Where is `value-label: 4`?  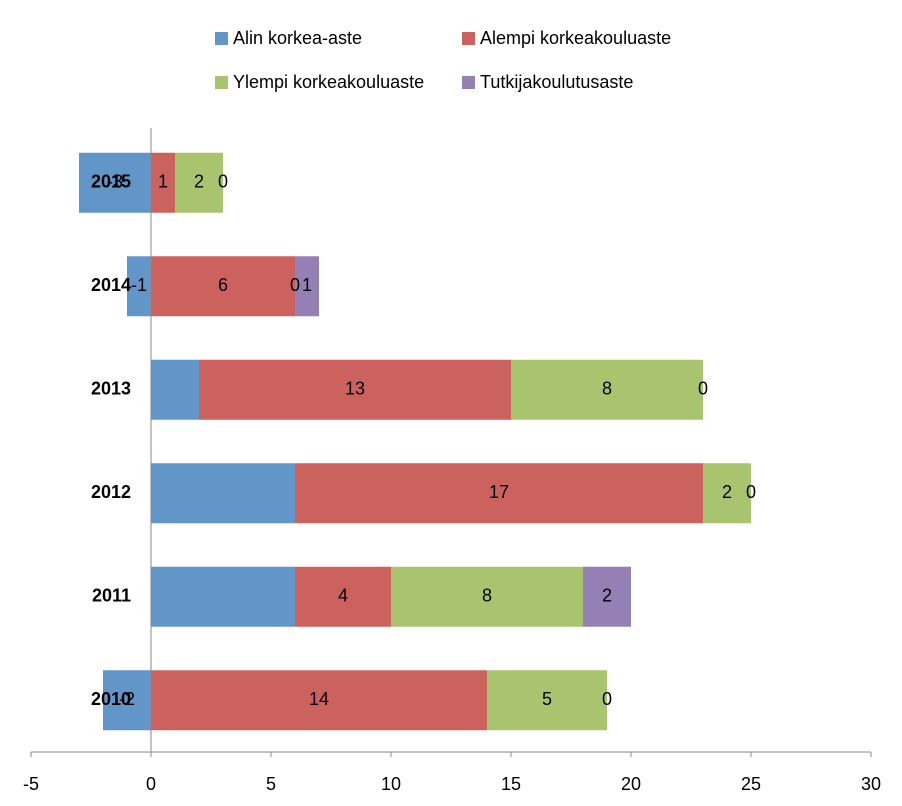
value-label: 4 is located at coordinates (343, 596).